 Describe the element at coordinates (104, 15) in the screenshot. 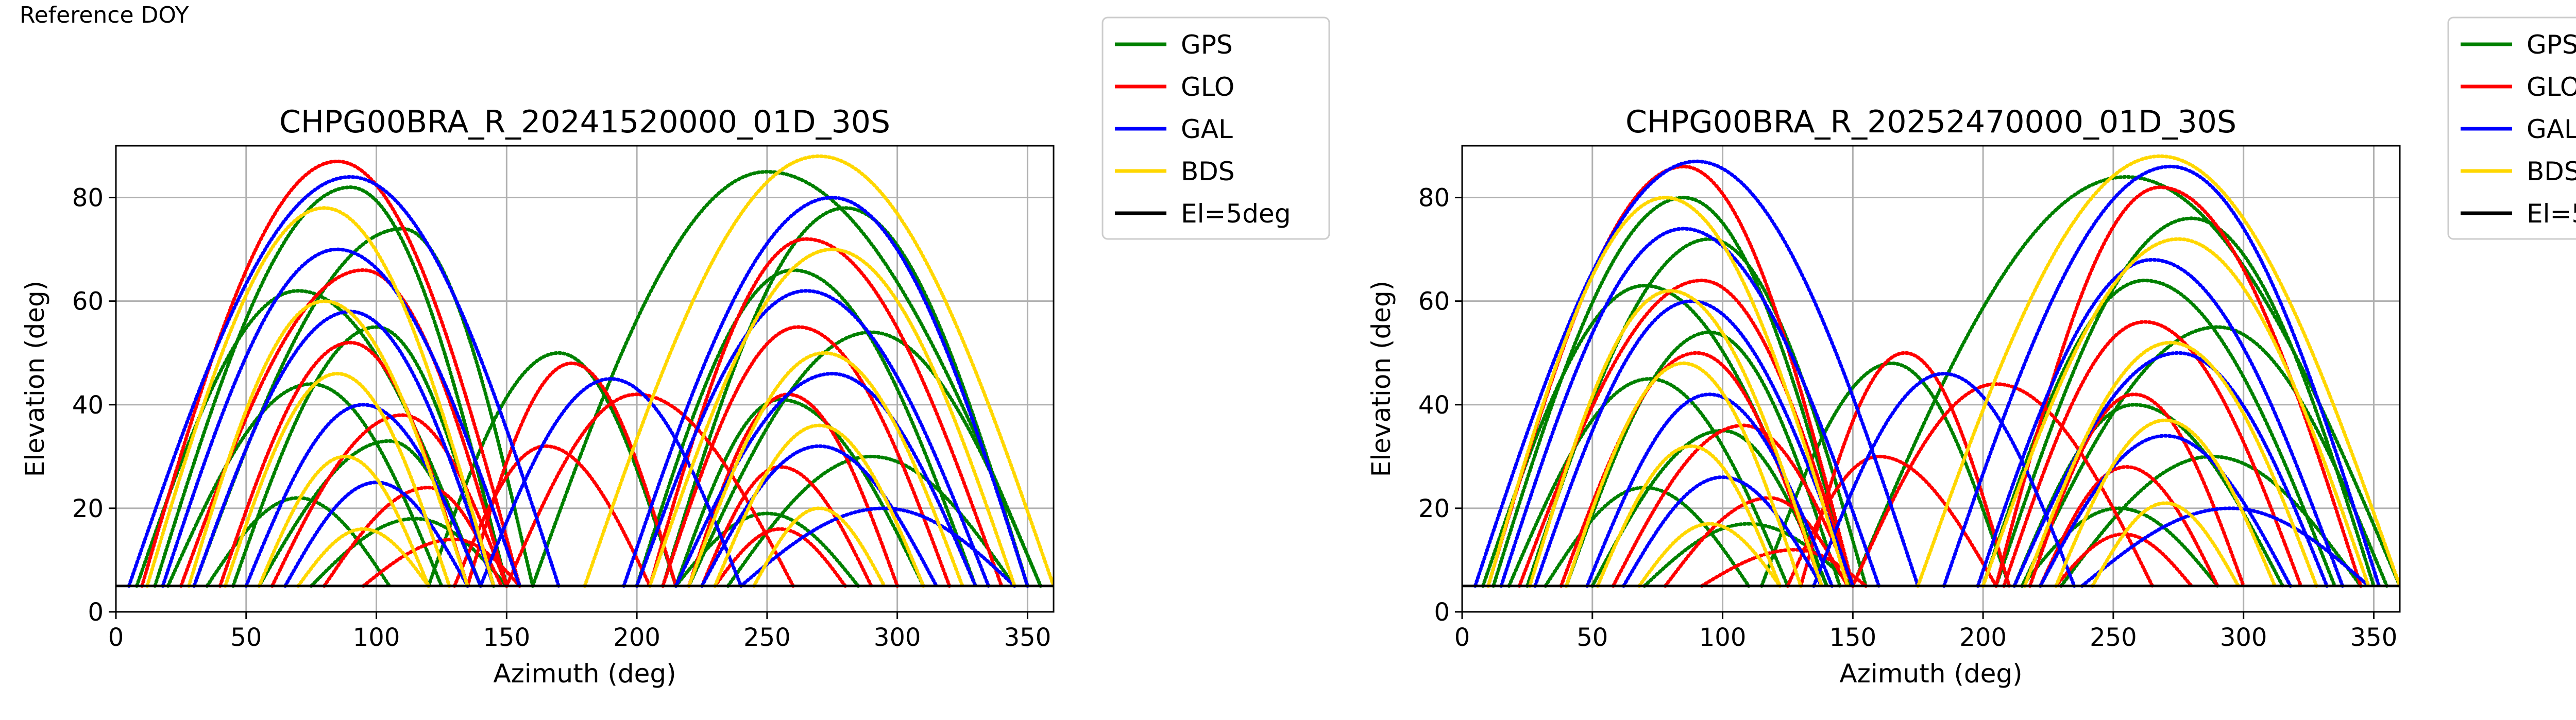

I see `reference-doy-label: Reference DOY` at that location.